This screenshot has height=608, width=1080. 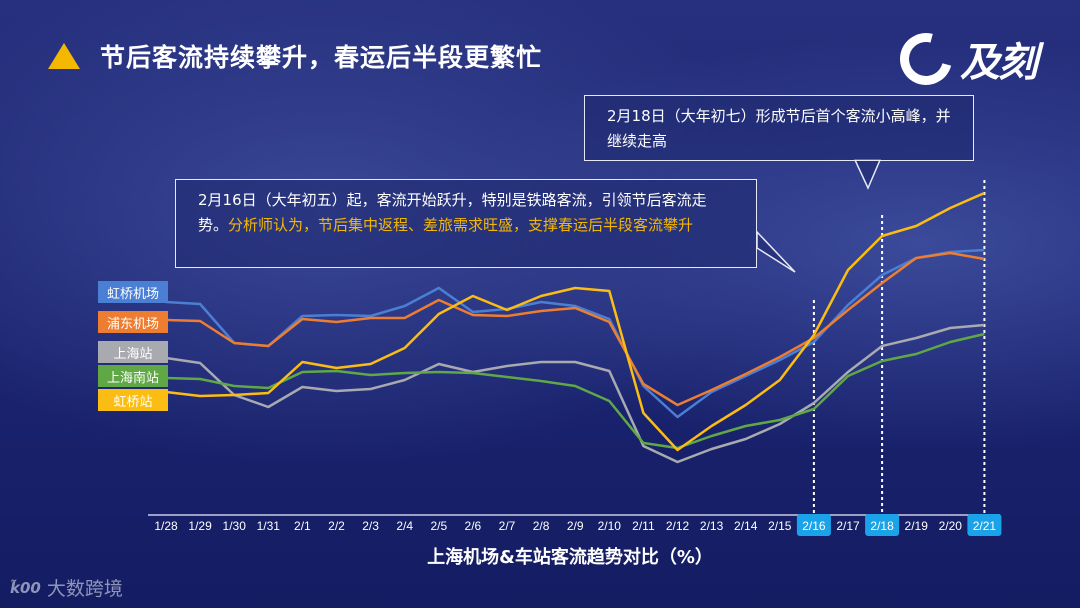 I want to click on title-text: 节后客流持续攀升，春运后半段更繁忙, so click(x=321, y=57).